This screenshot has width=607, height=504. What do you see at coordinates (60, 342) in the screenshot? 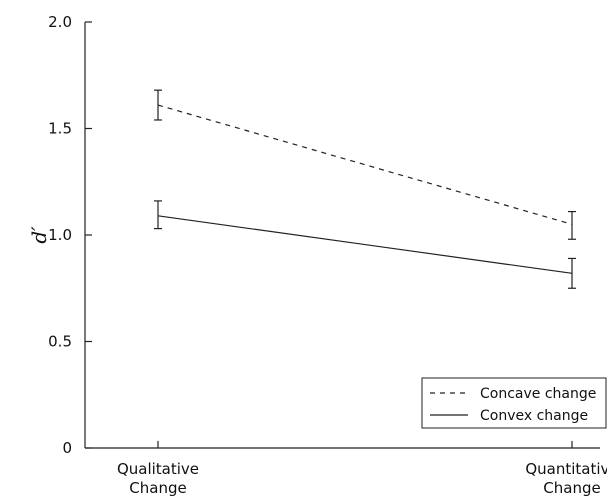
I see `y-tick-label: 0.5` at bounding box center [60, 342].